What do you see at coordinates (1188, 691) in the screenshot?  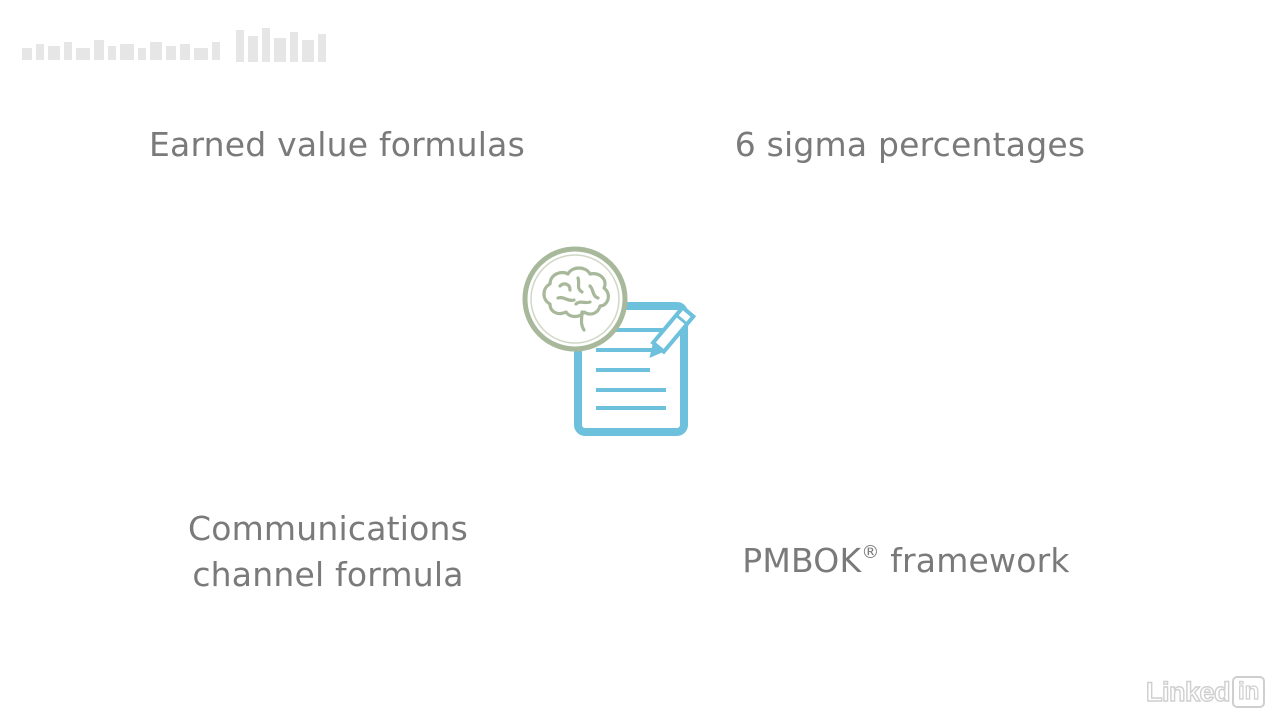 I see `linkedin-logo-text: Linked` at bounding box center [1188, 691].